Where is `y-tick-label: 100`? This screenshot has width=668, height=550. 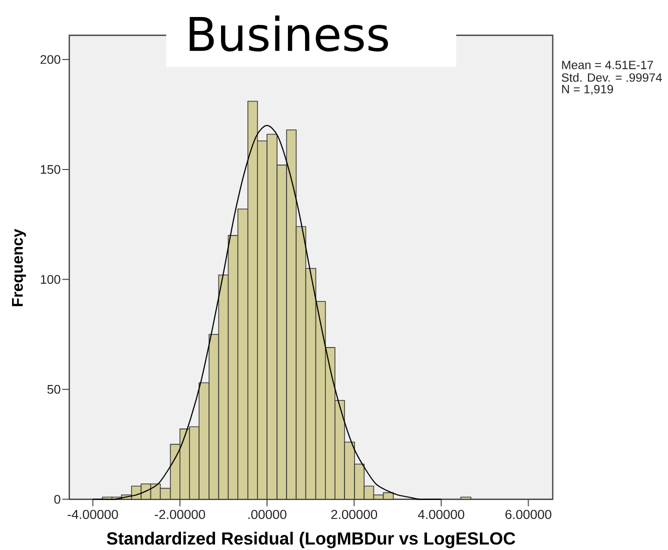
y-tick-label: 100 is located at coordinates (50, 279).